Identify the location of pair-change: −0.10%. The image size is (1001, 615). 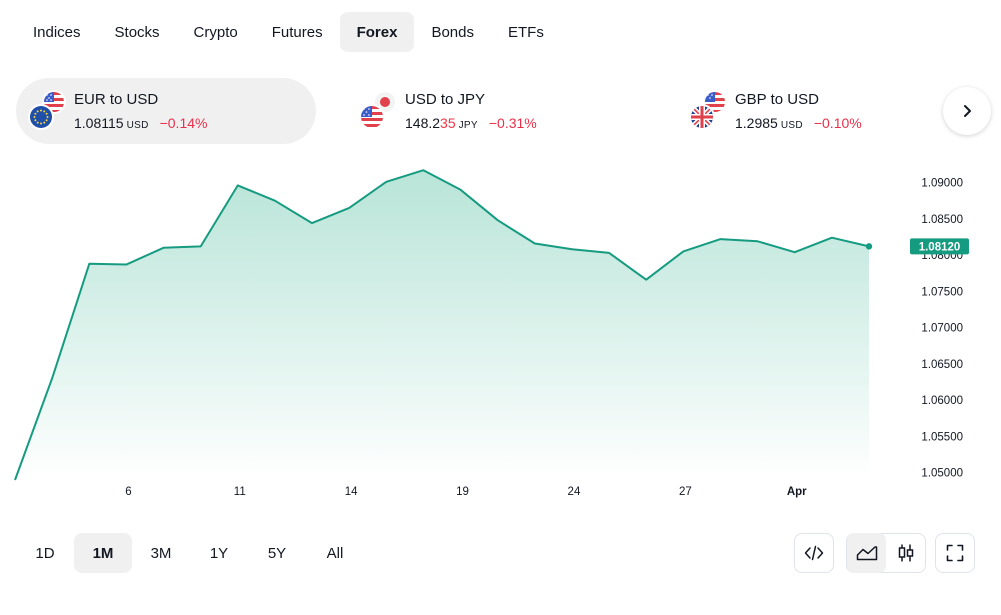
(837, 123).